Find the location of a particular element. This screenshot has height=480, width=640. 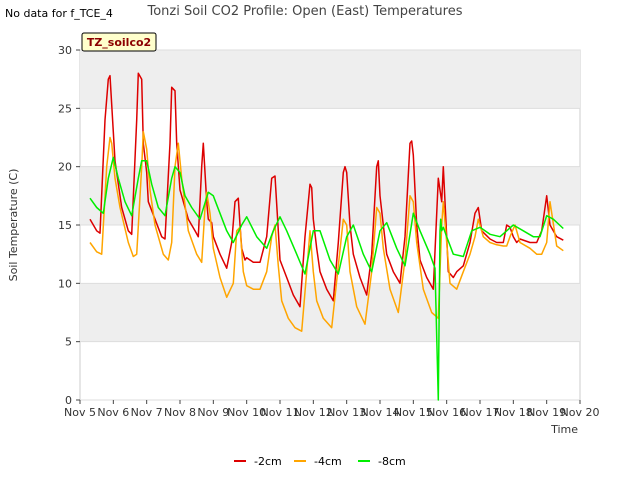

x-tick-label: Nov 6 is located at coordinates (113, 412).